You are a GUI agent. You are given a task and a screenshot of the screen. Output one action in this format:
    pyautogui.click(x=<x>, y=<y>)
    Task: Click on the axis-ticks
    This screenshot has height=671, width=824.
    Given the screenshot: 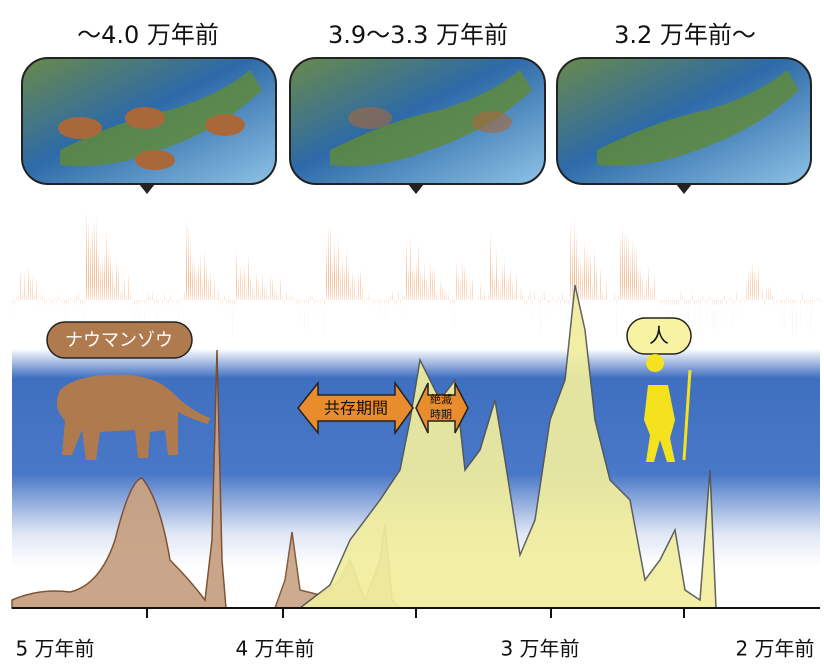 What is the action you would take?
    pyautogui.click(x=415, y=613)
    